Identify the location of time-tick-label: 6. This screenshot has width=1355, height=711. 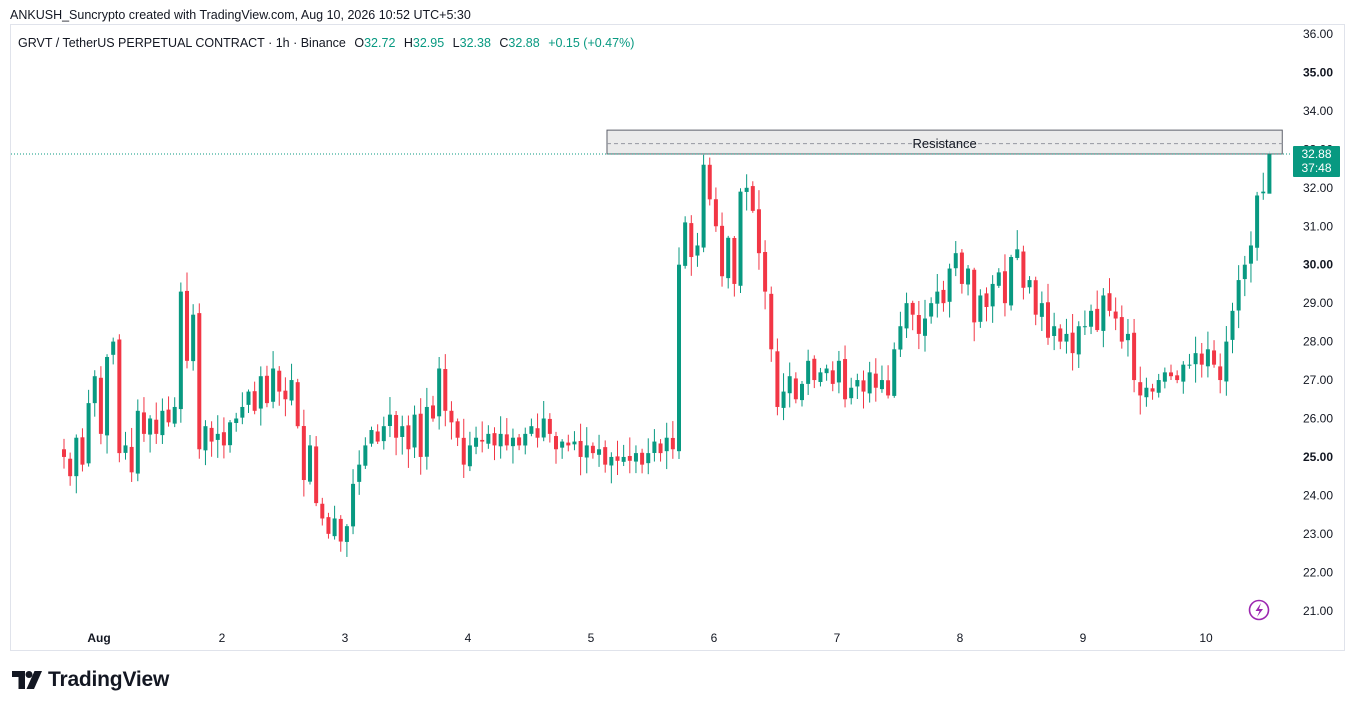
(714, 638).